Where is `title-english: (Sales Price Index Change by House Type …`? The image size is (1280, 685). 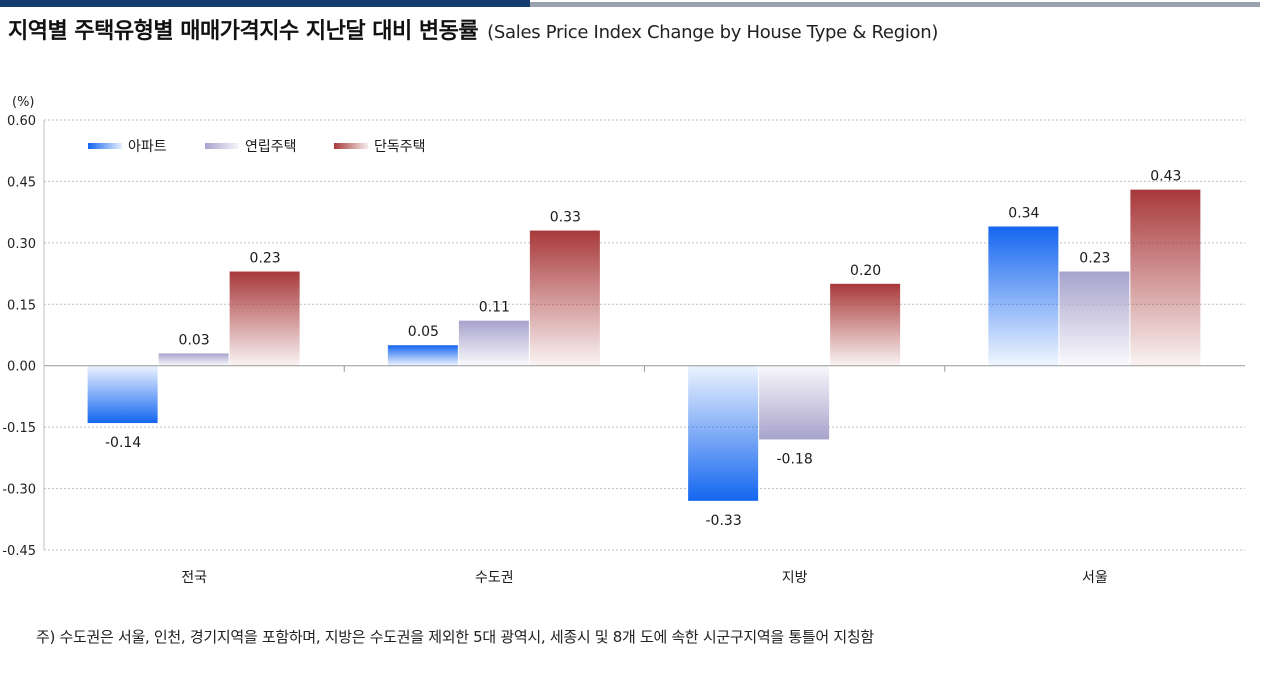 title-english: (Sales Price Index Change by House Type … is located at coordinates (713, 32).